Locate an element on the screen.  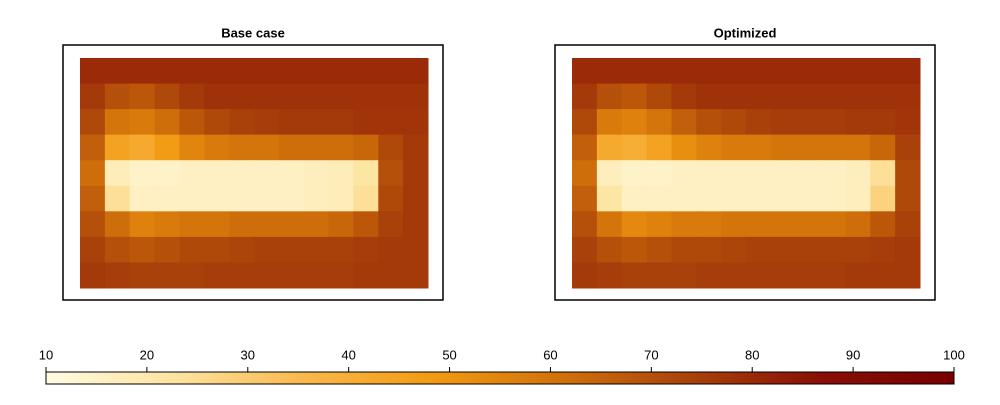
colorbar-tick-label: 60 is located at coordinates (550, 354).